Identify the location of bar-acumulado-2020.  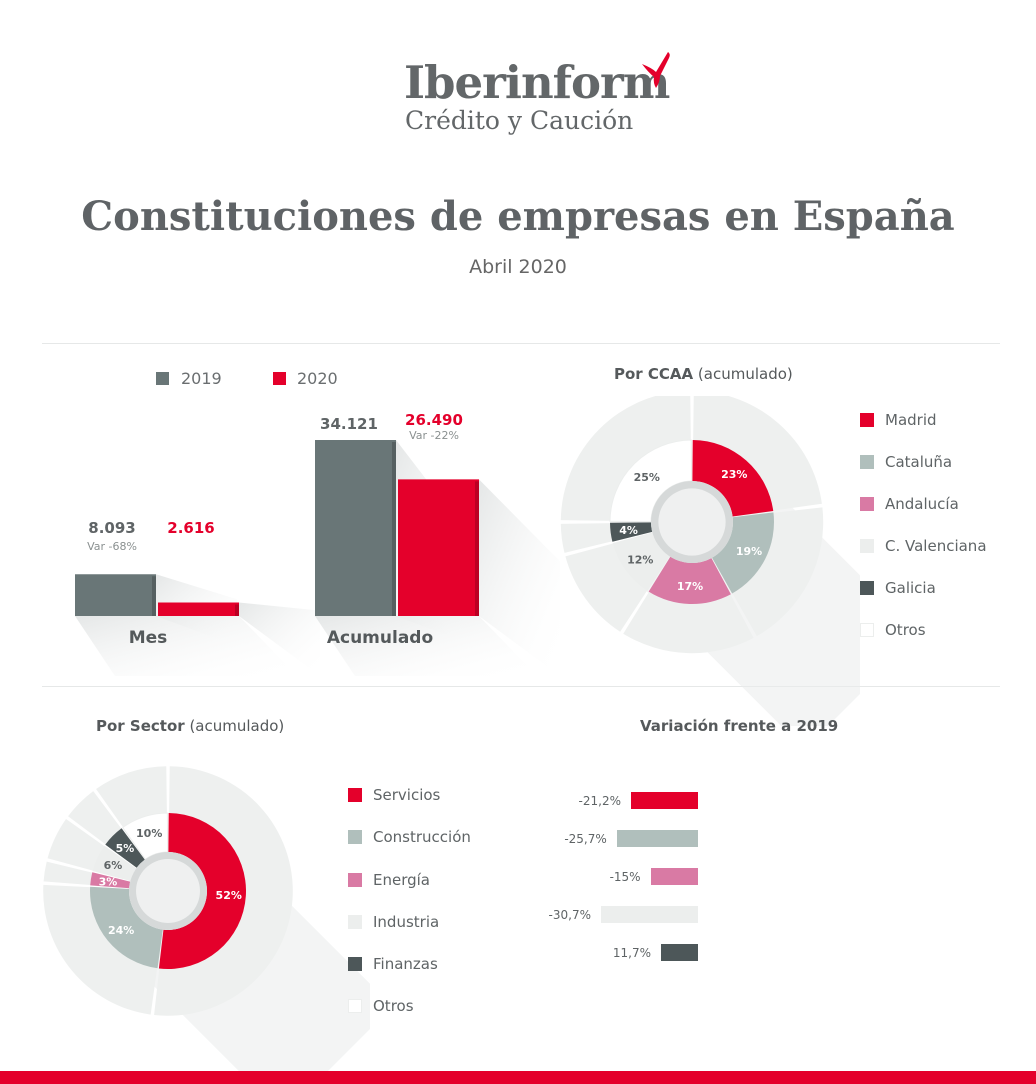
(438, 547).